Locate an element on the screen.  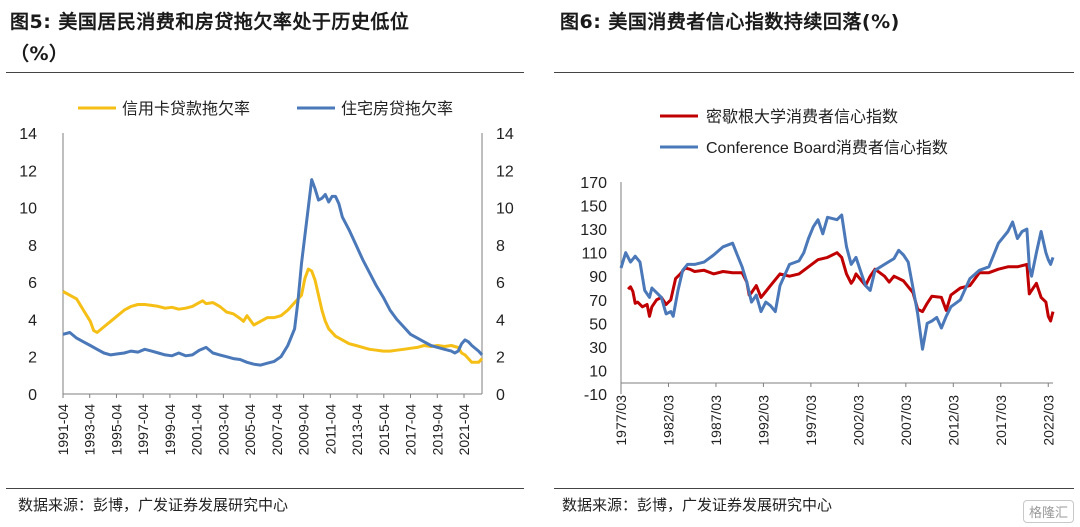
x-tick-label: 2009-04 is located at coordinates (304, 430).